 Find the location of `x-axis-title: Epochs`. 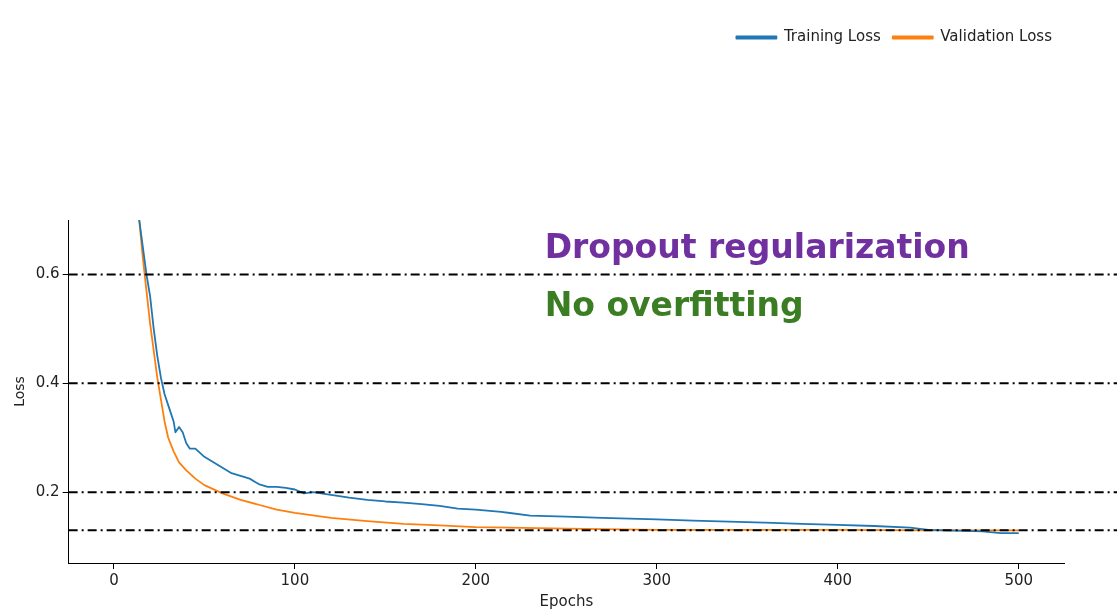

x-axis-title: Epochs is located at coordinates (566, 600).